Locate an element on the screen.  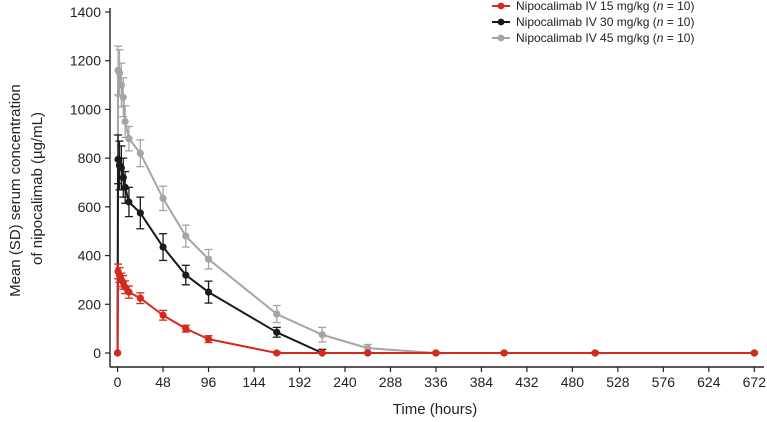
x-tick-label: 672 is located at coordinates (755, 382).